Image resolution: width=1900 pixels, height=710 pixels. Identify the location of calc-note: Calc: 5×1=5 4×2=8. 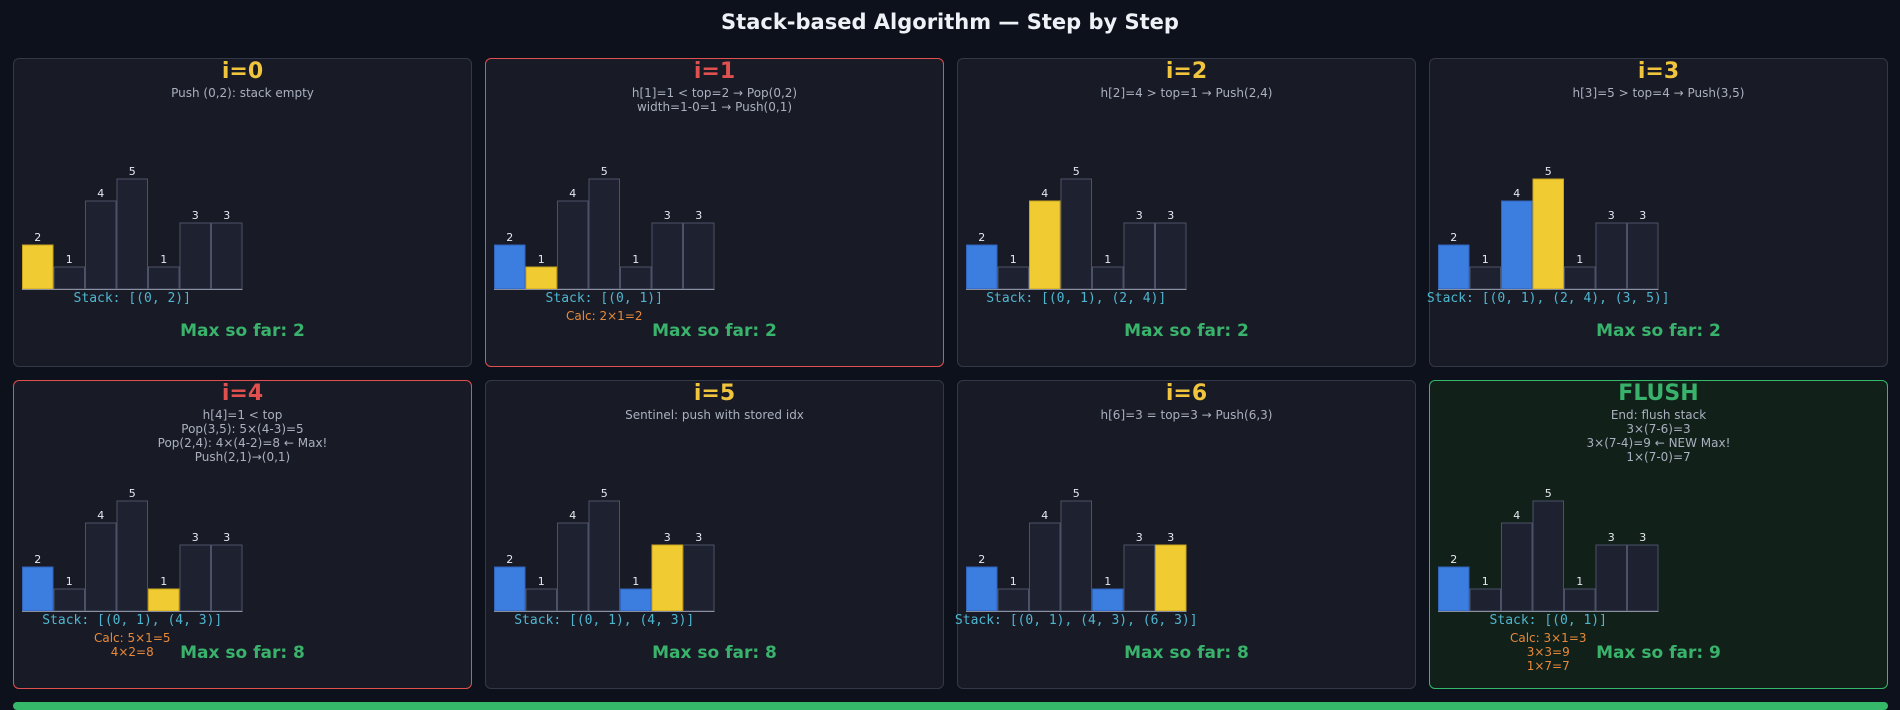
(132, 645).